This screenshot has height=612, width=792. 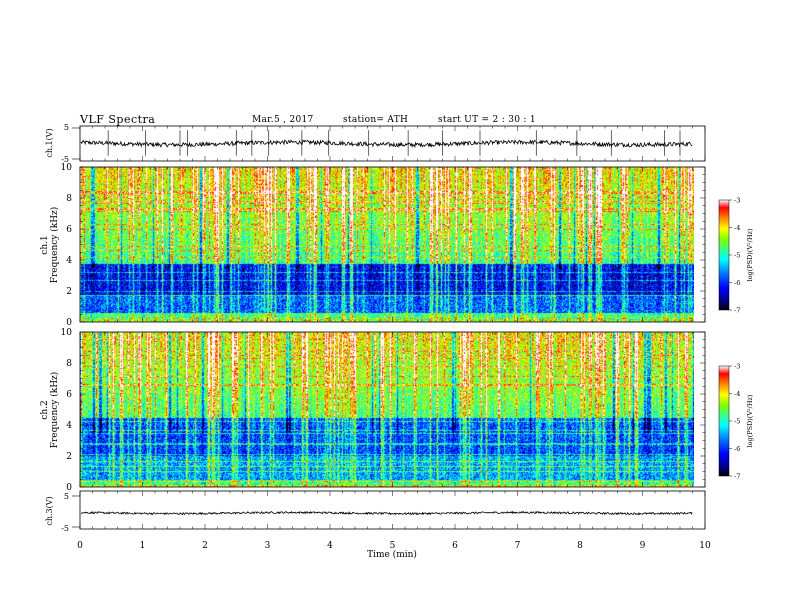 I want to click on ch1-colorbar-label: log(PSD)(V²/Hz), so click(x=750, y=254).